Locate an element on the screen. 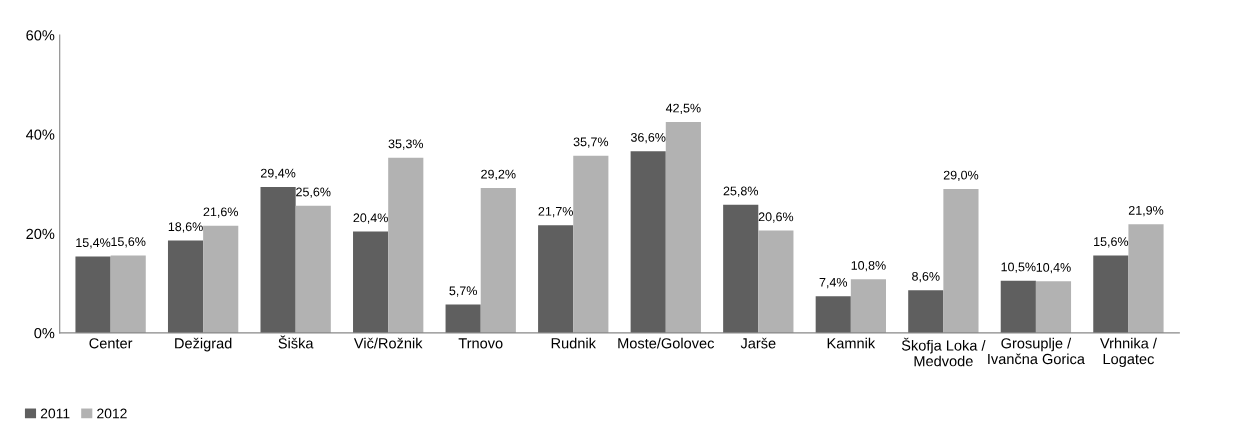  data-label: 20,4% is located at coordinates (370, 218).